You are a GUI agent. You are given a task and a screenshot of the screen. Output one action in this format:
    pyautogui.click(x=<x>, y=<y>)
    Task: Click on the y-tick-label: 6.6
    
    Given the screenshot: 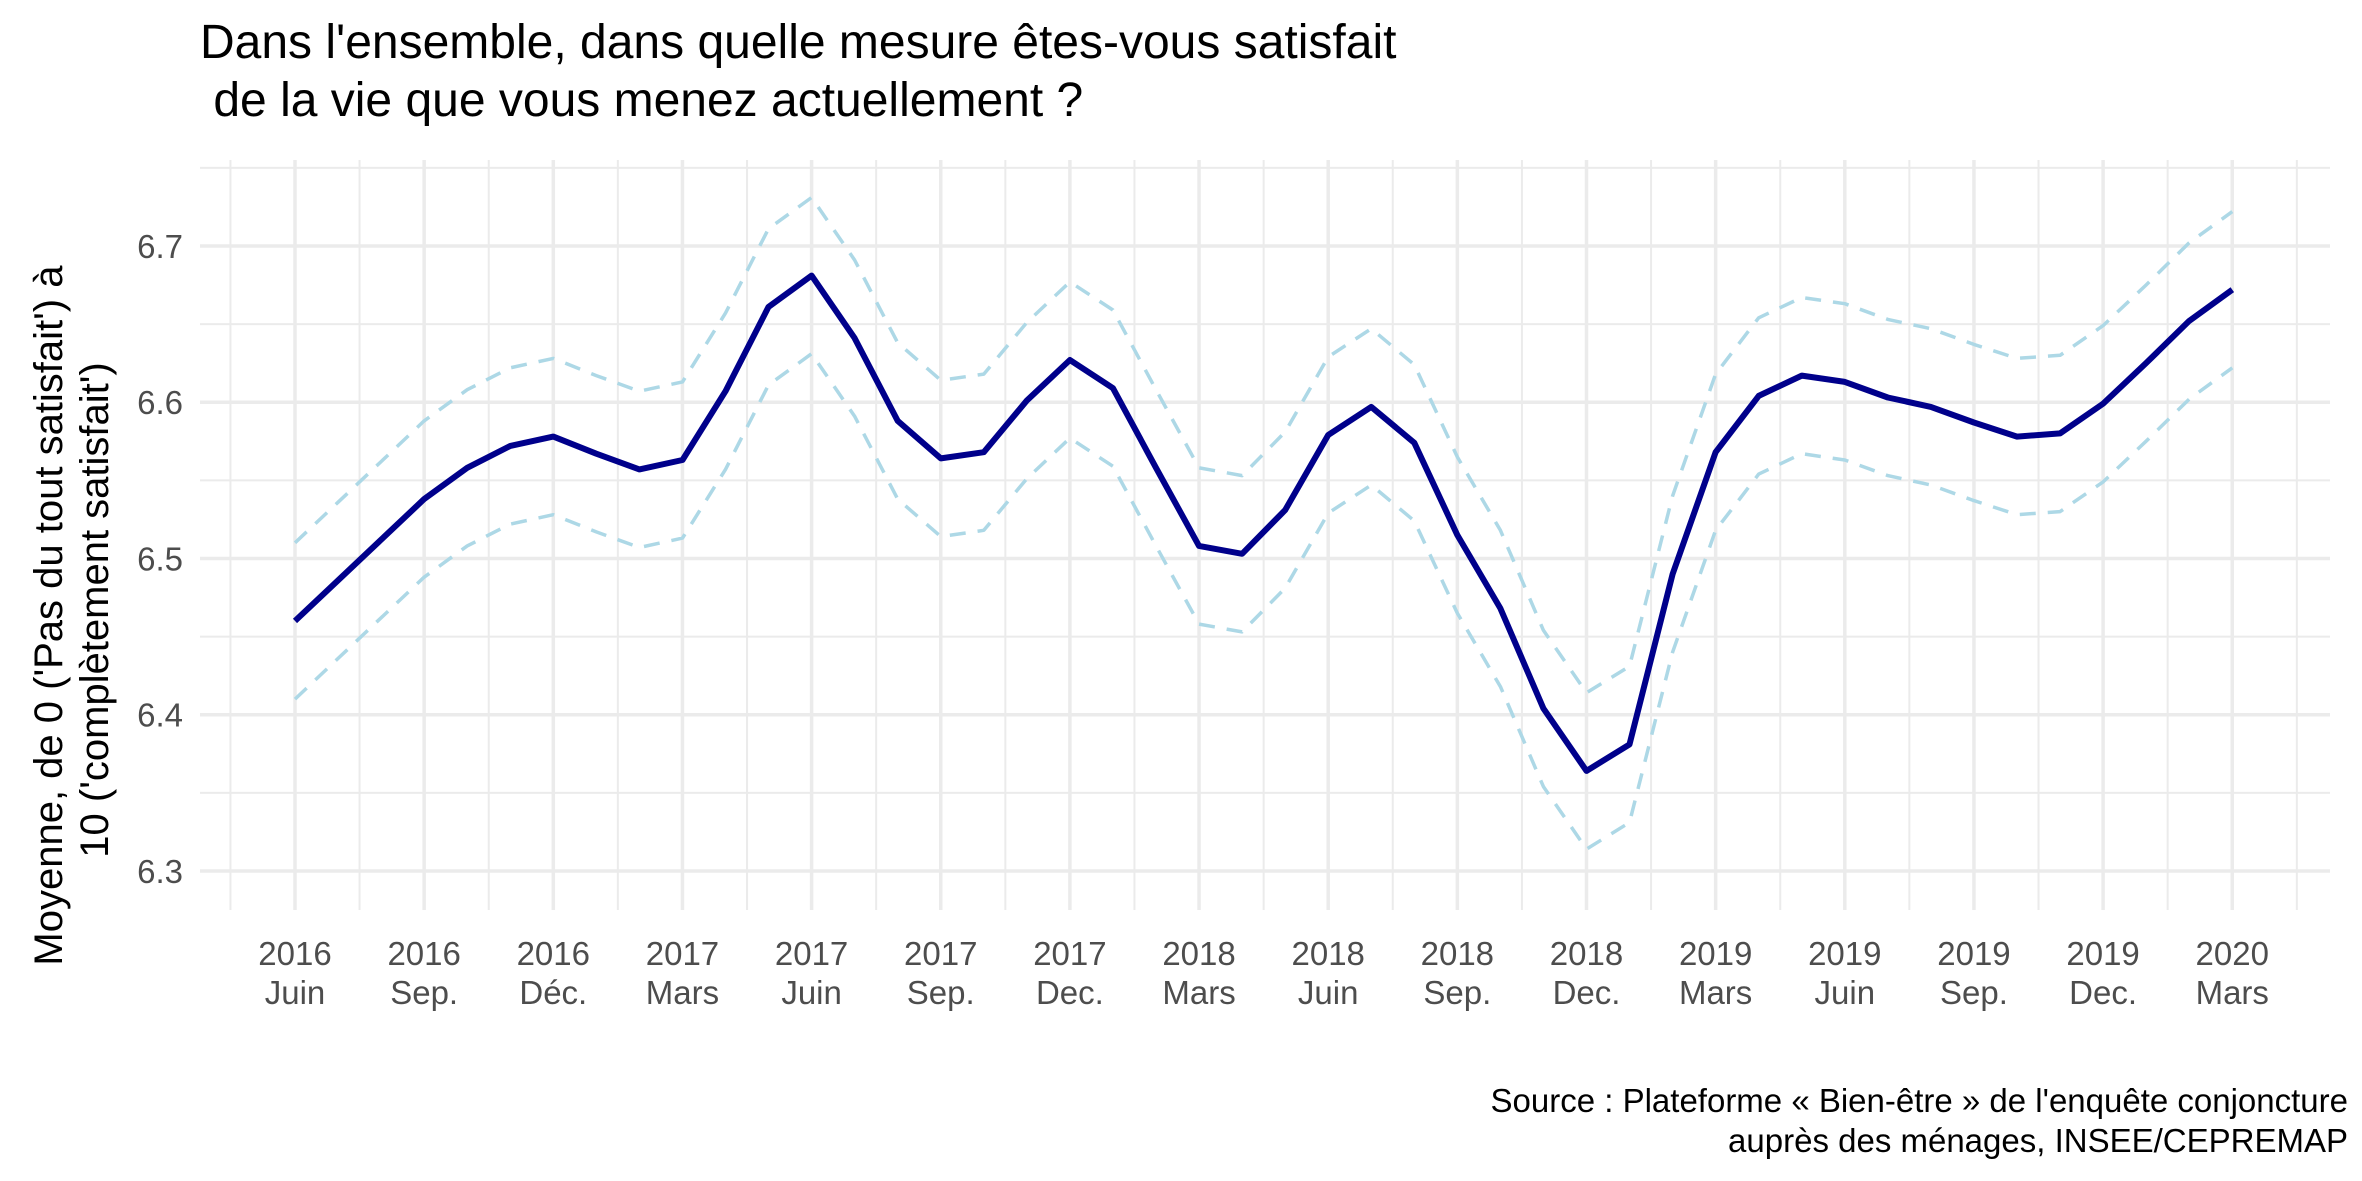 What is the action you would take?
    pyautogui.click(x=160, y=402)
    